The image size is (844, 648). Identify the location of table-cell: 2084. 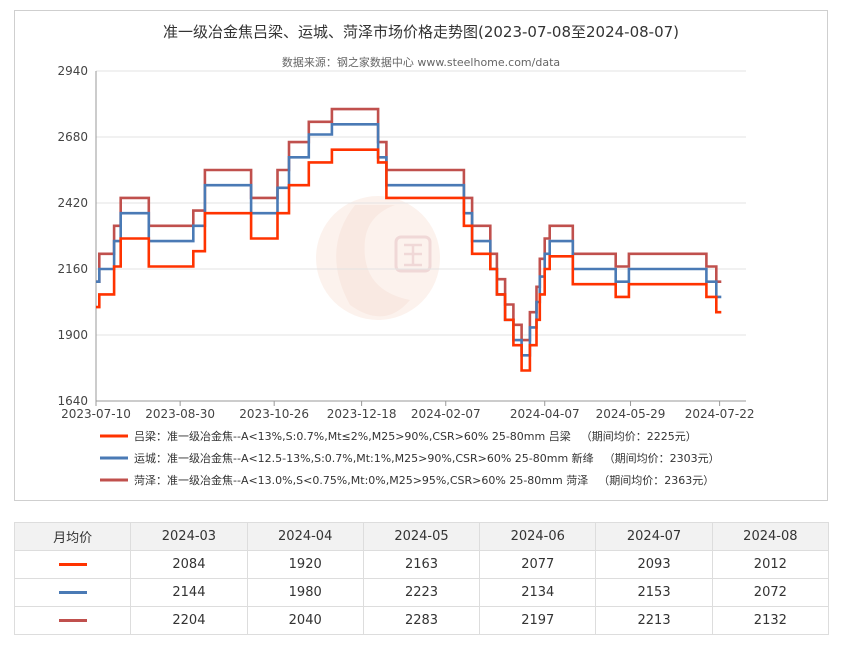
(189, 564).